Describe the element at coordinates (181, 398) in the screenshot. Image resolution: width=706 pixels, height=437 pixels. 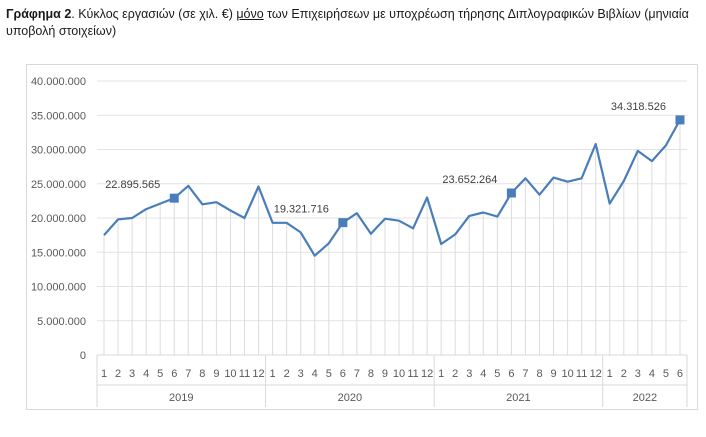
I see `year-label: 2019` at that location.